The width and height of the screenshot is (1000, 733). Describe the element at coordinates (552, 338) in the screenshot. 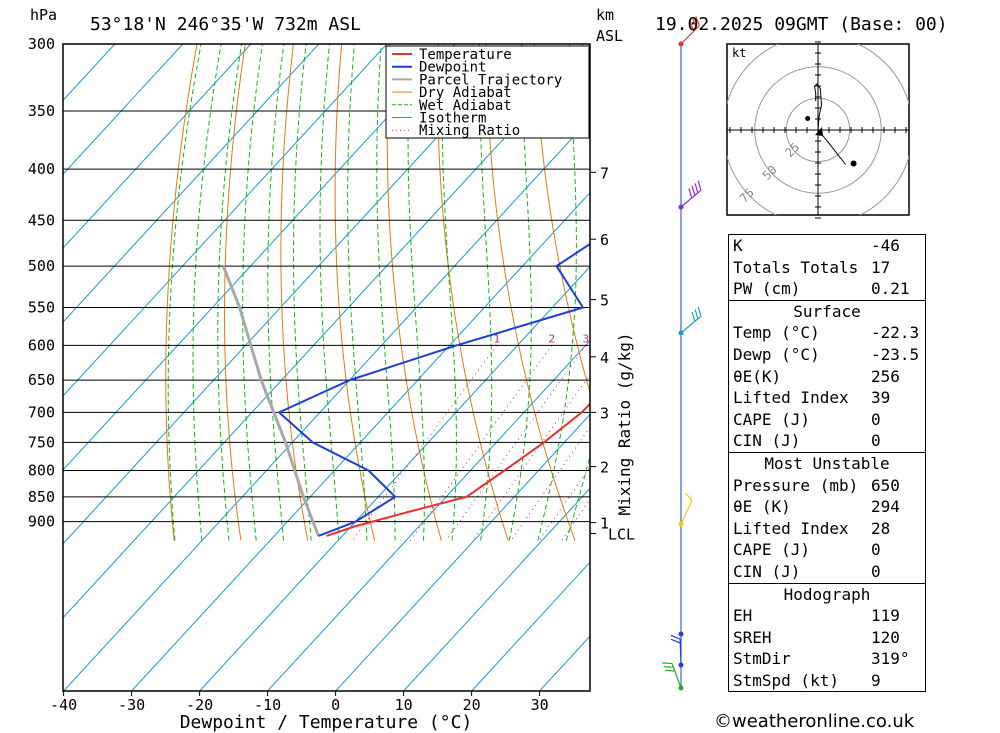

I see `mixing-ratio-label: 2` at that location.